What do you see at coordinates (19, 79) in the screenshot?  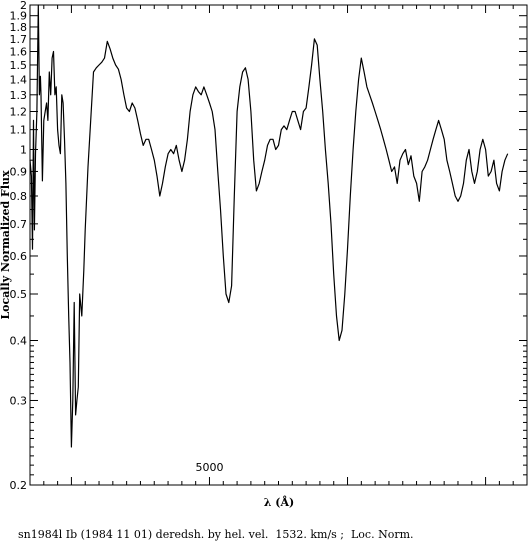 I see `y-tick-label: 1.4` at bounding box center [19, 79].